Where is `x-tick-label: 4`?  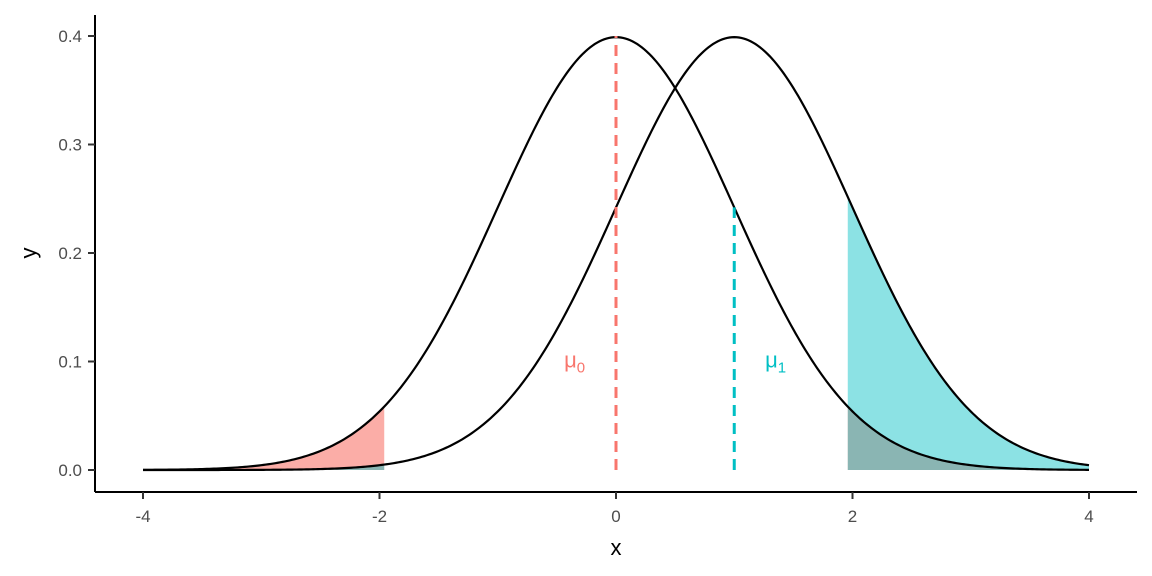
x-tick-label: 4 is located at coordinates (1088, 516).